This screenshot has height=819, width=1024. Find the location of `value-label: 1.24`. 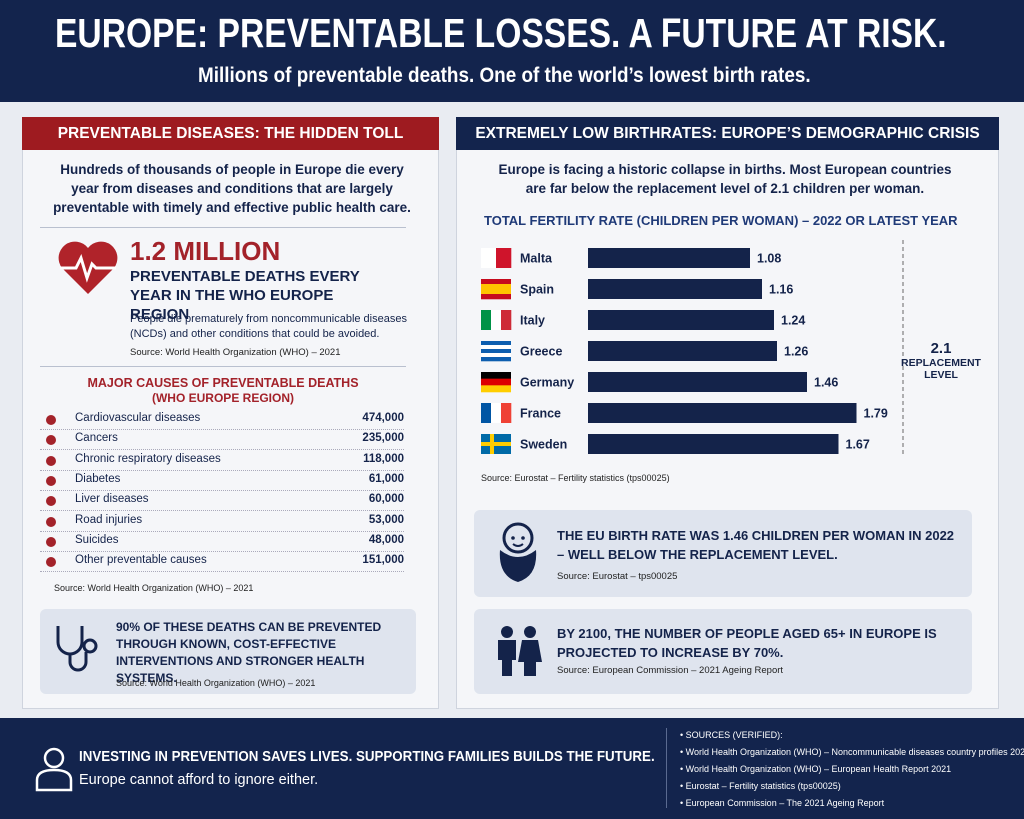

value-label: 1.24 is located at coordinates (793, 321).